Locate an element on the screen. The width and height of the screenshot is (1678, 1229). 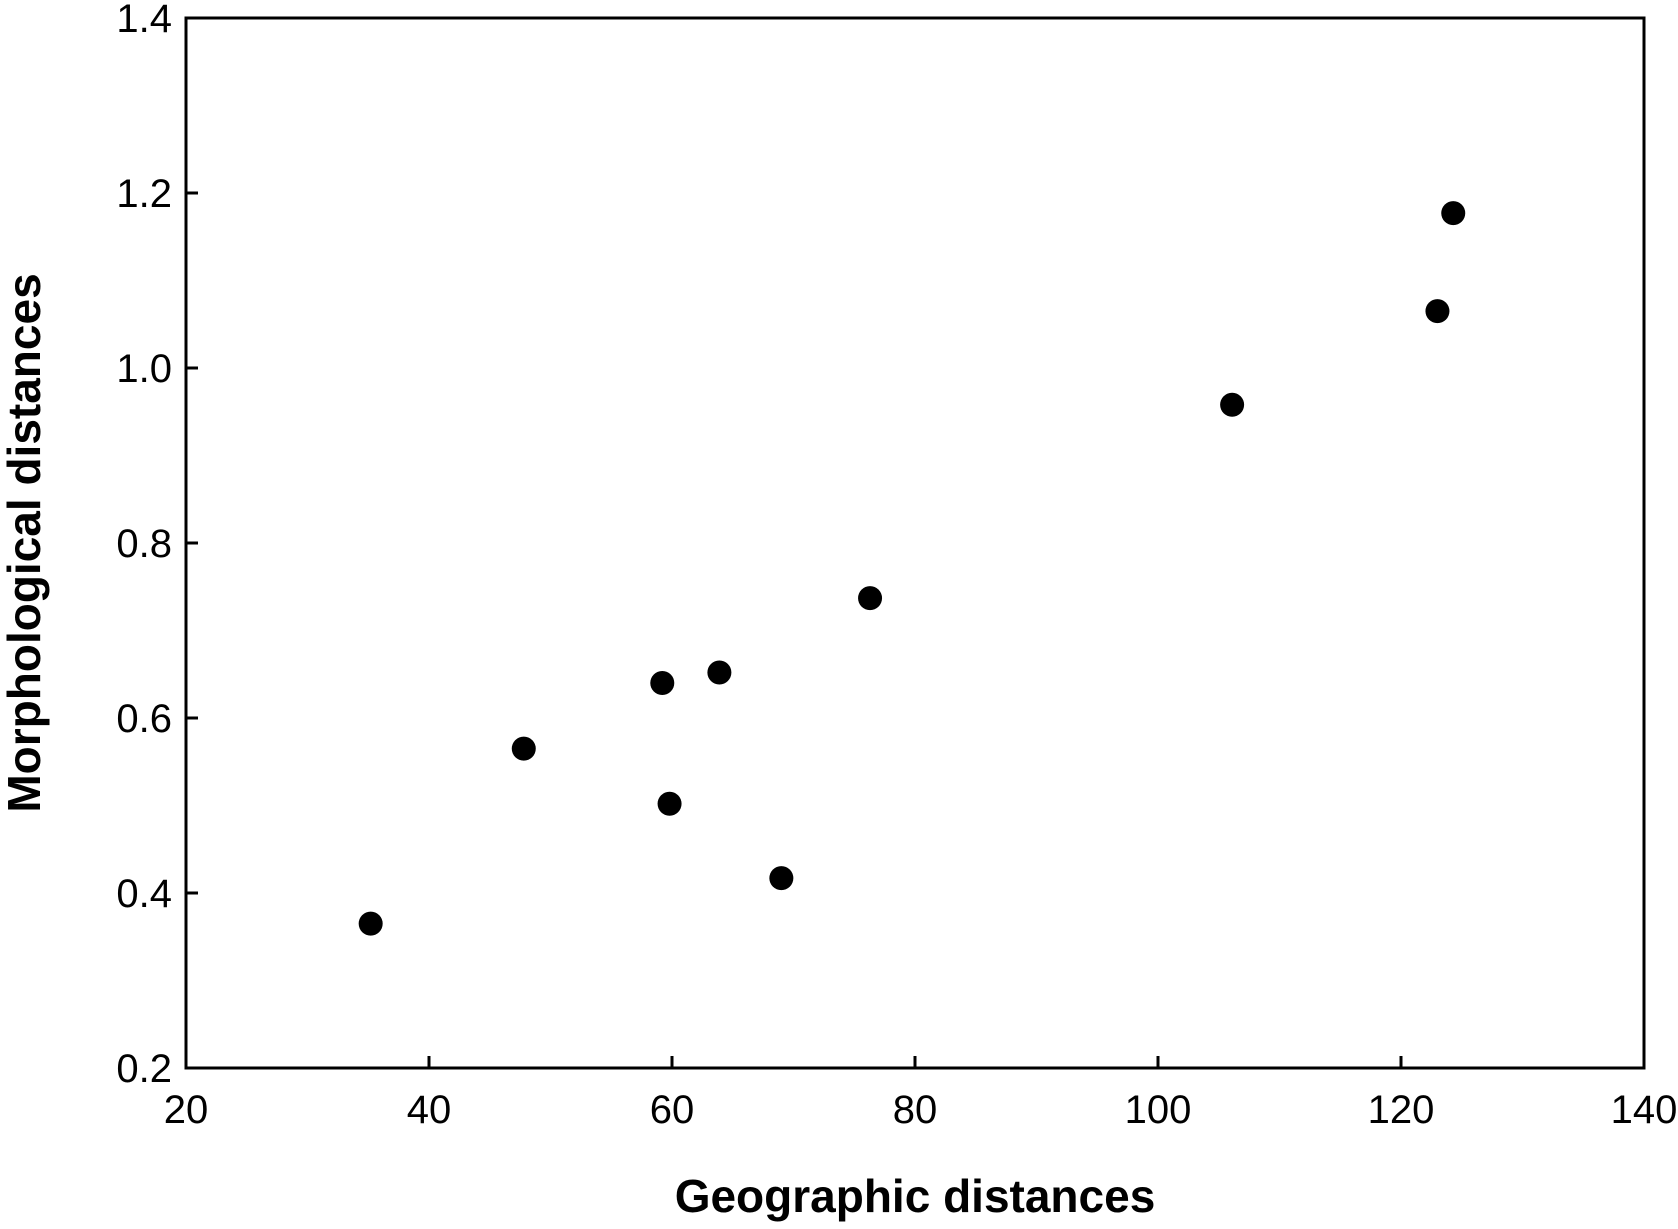
x-axis-title: Geographic distances is located at coordinates (915, 1196).